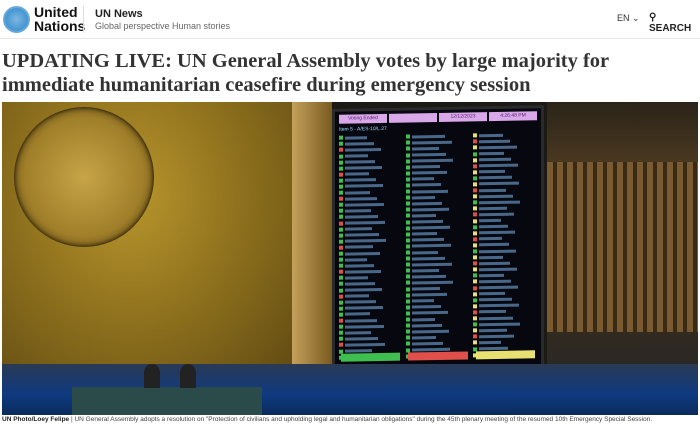 This screenshot has height=424, width=700. Describe the element at coordinates (83, 19) in the screenshot. I see `divider` at that location.